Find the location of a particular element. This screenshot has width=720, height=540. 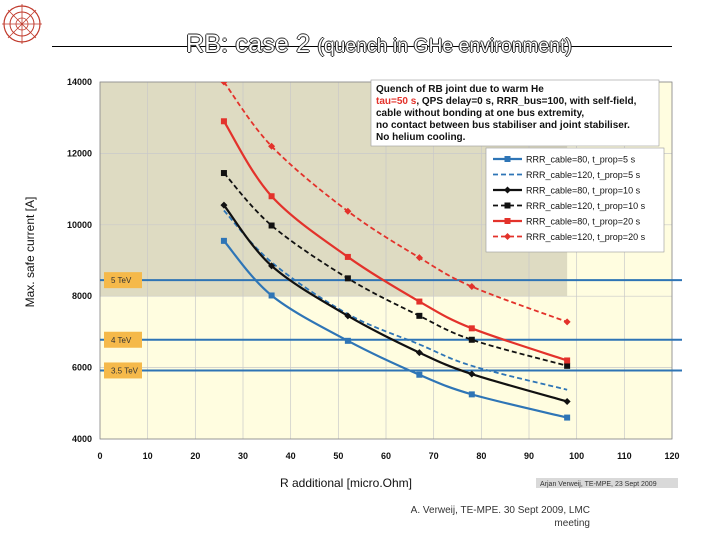

footer-line-2: meeting is located at coordinates (572, 523).